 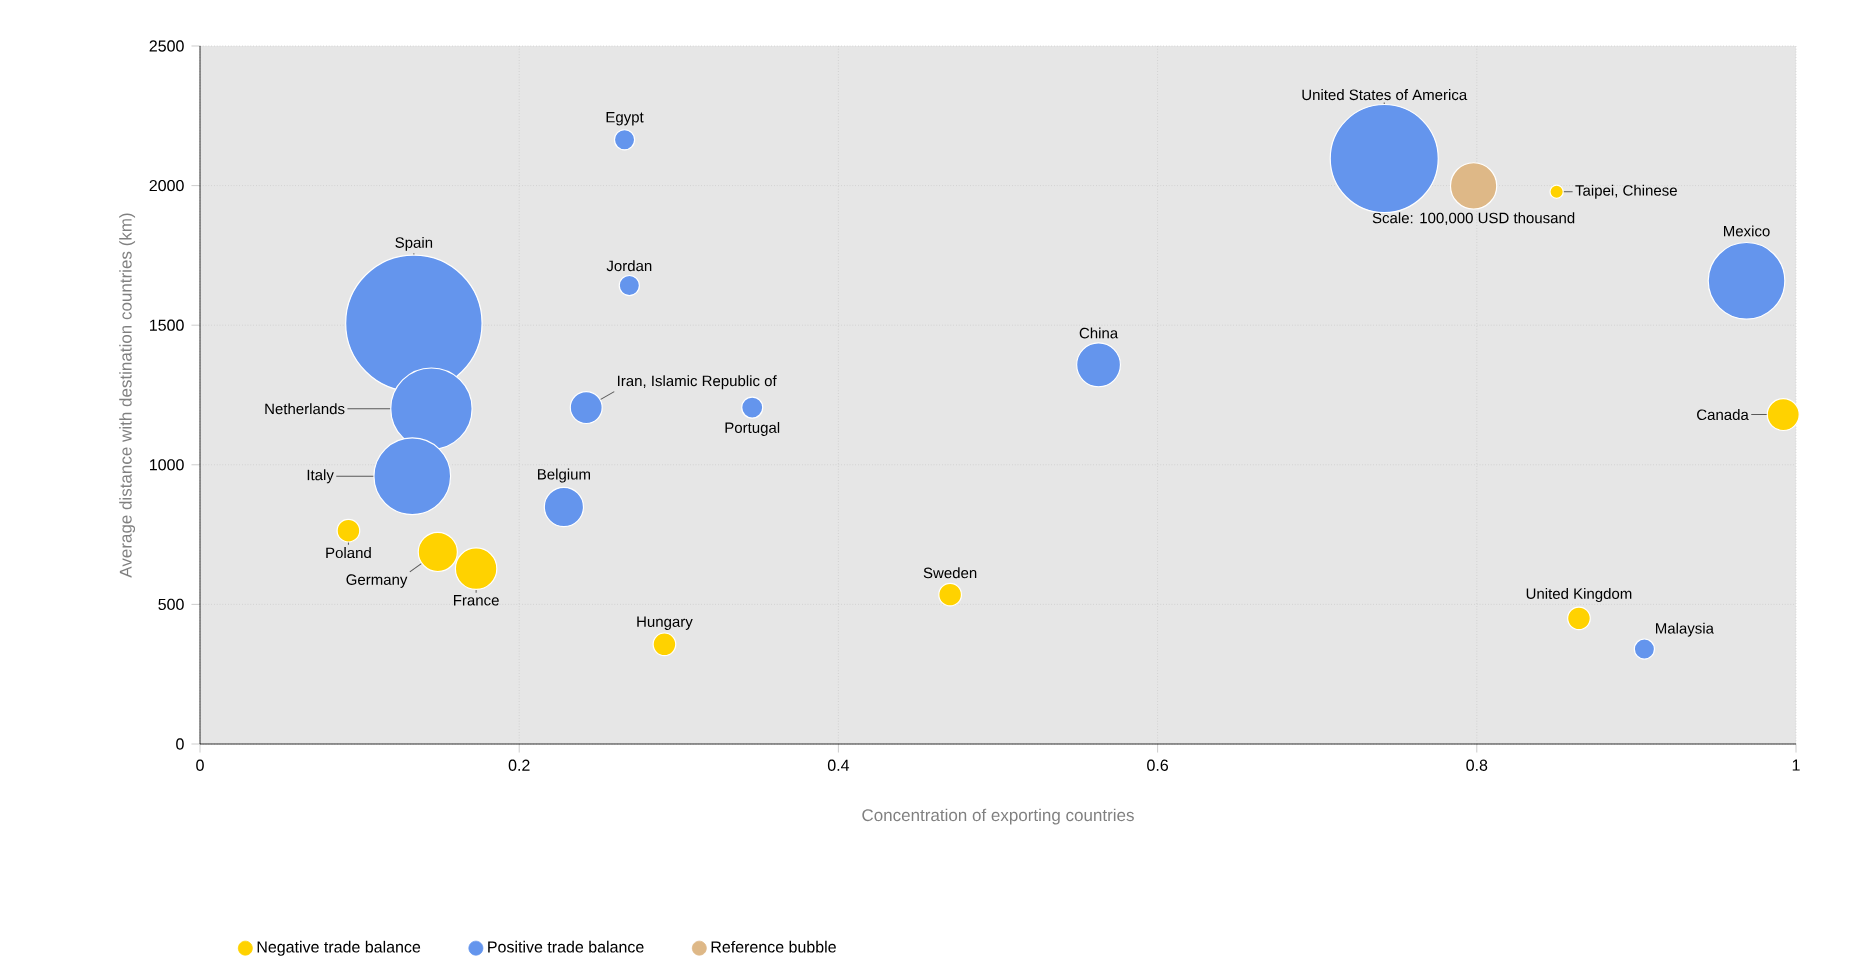 What do you see at coordinates (1723, 414) in the screenshot?
I see `annotation: Canada` at bounding box center [1723, 414].